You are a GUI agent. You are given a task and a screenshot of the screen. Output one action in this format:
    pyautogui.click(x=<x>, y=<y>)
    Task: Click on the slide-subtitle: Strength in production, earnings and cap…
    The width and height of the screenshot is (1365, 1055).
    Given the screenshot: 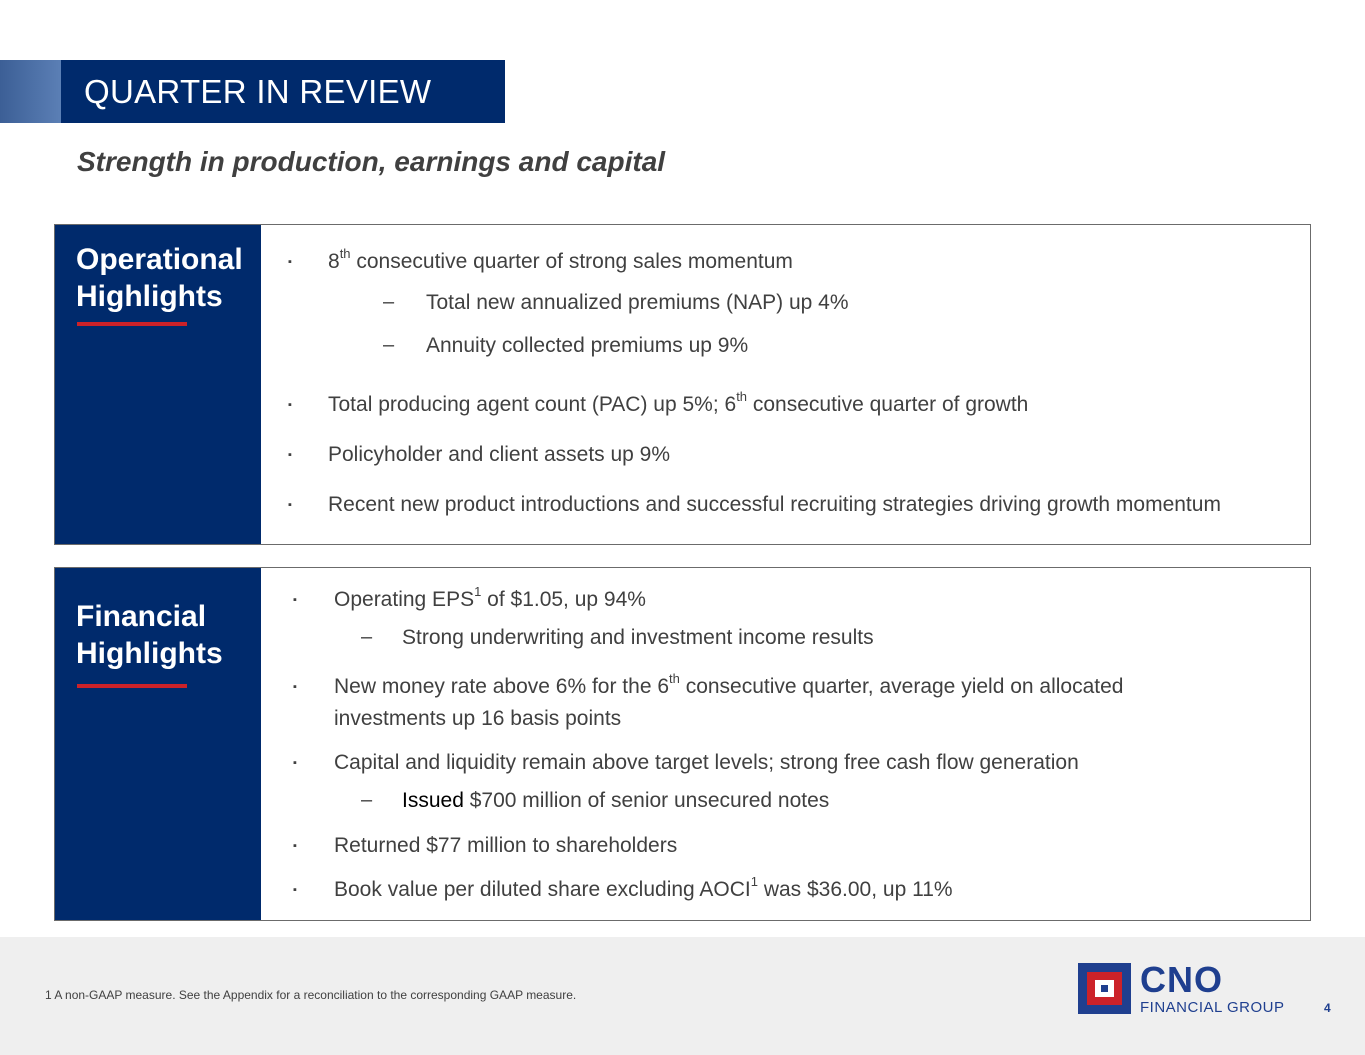 What is the action you would take?
    pyautogui.click(x=371, y=161)
    